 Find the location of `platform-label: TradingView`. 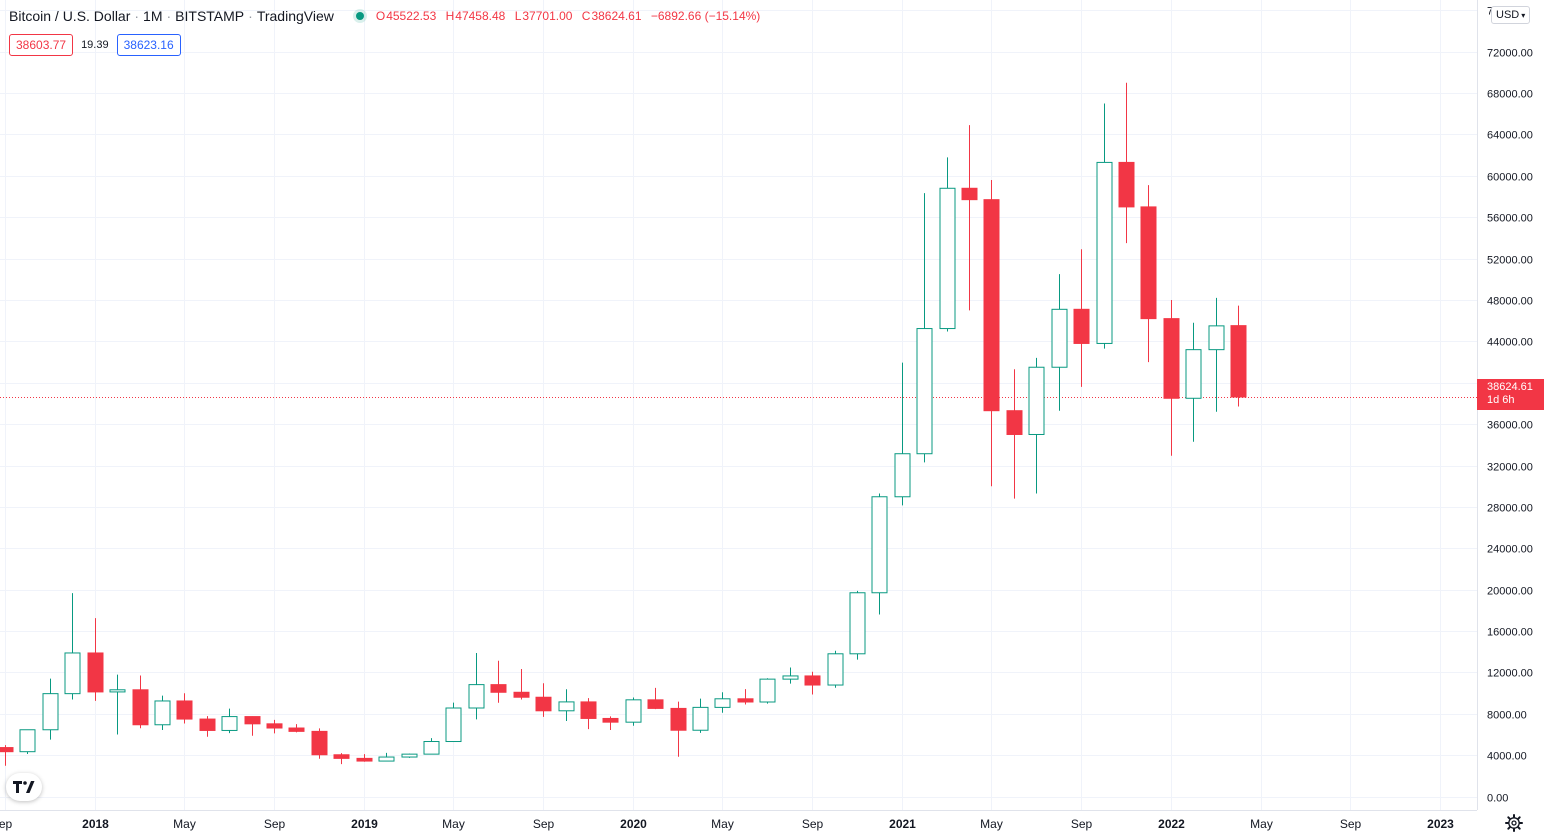

platform-label: TradingView is located at coordinates (295, 16).